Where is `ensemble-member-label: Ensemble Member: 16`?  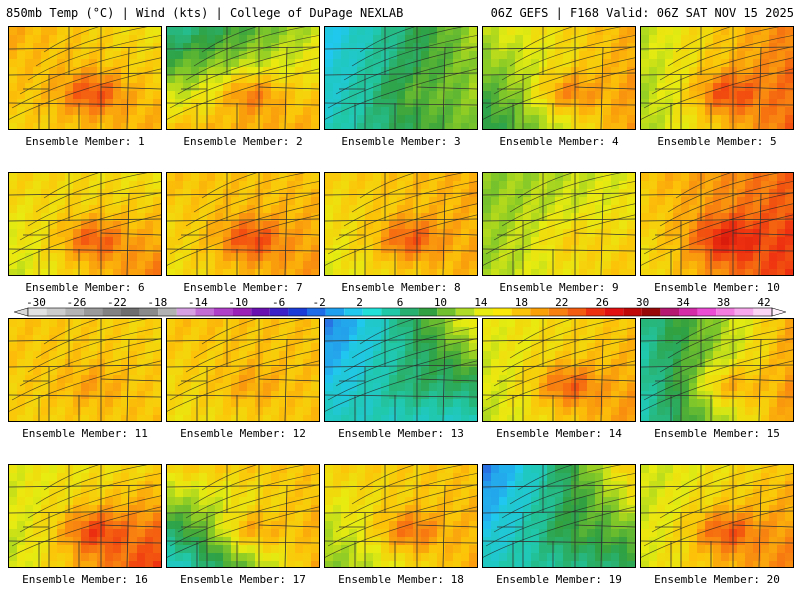
ensemble-member-label: Ensemble Member: 16 is located at coordinates (85, 579).